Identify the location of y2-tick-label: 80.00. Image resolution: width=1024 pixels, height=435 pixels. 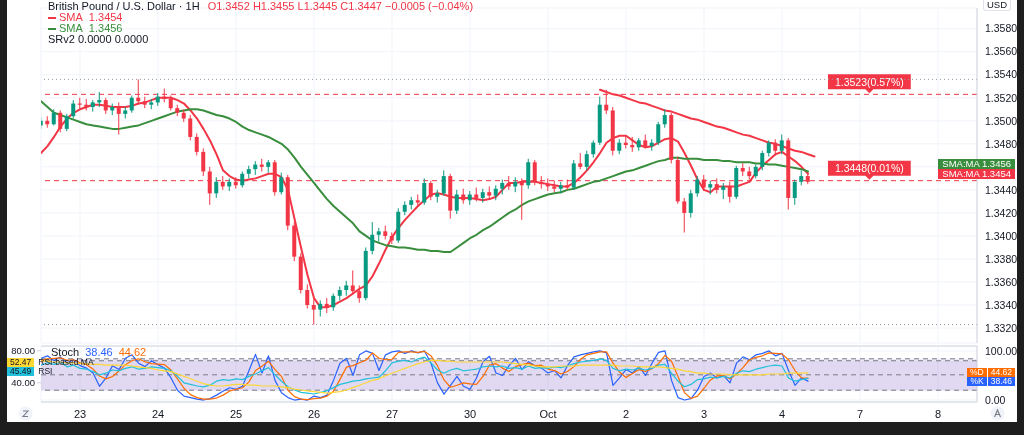
(23, 351).